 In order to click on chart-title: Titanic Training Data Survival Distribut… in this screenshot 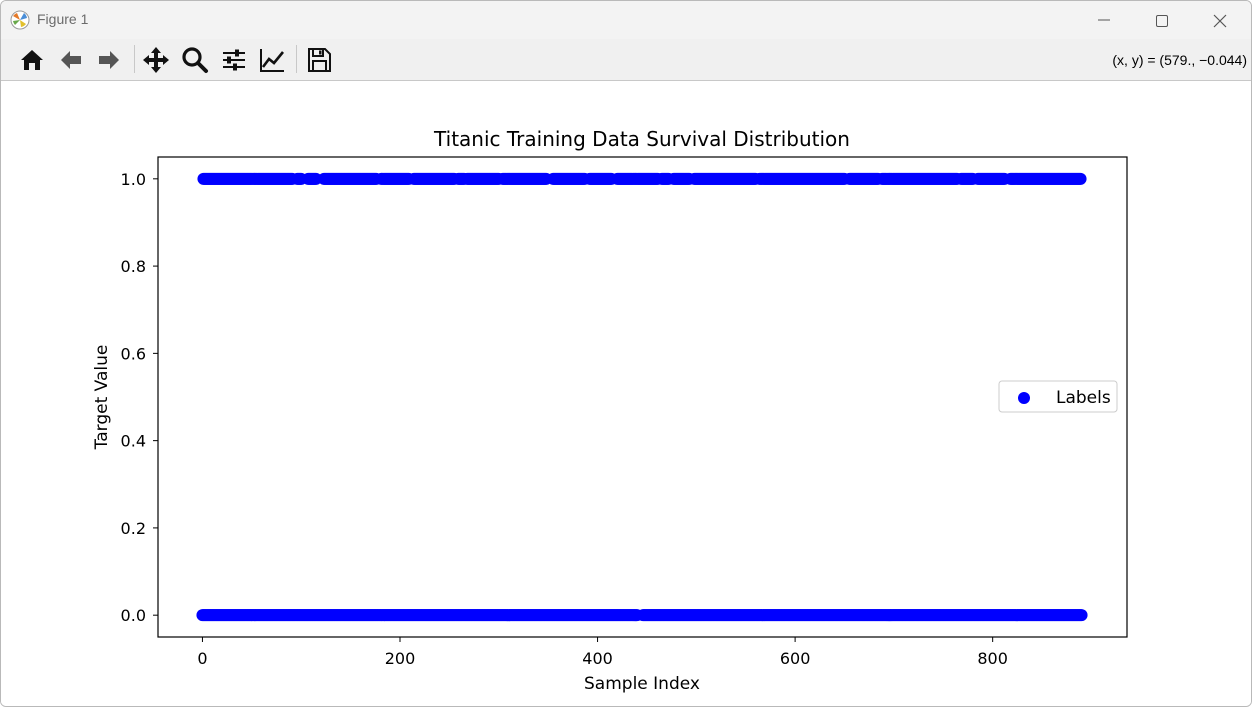, I will do `click(641, 139)`.